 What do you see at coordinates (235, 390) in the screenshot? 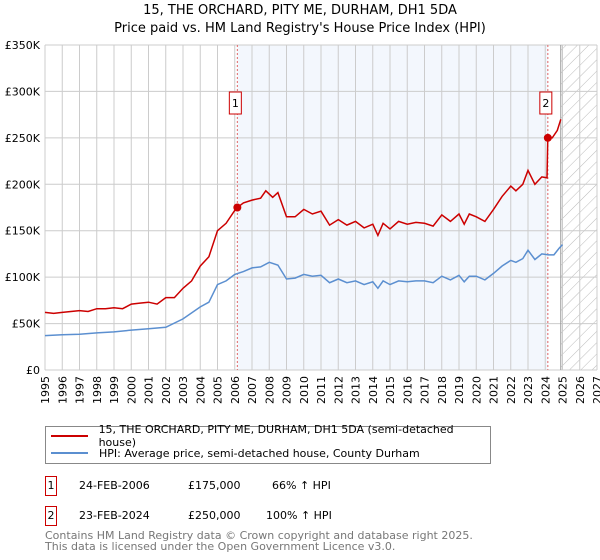
I see `x-tick-label: 2006` at bounding box center [235, 390].